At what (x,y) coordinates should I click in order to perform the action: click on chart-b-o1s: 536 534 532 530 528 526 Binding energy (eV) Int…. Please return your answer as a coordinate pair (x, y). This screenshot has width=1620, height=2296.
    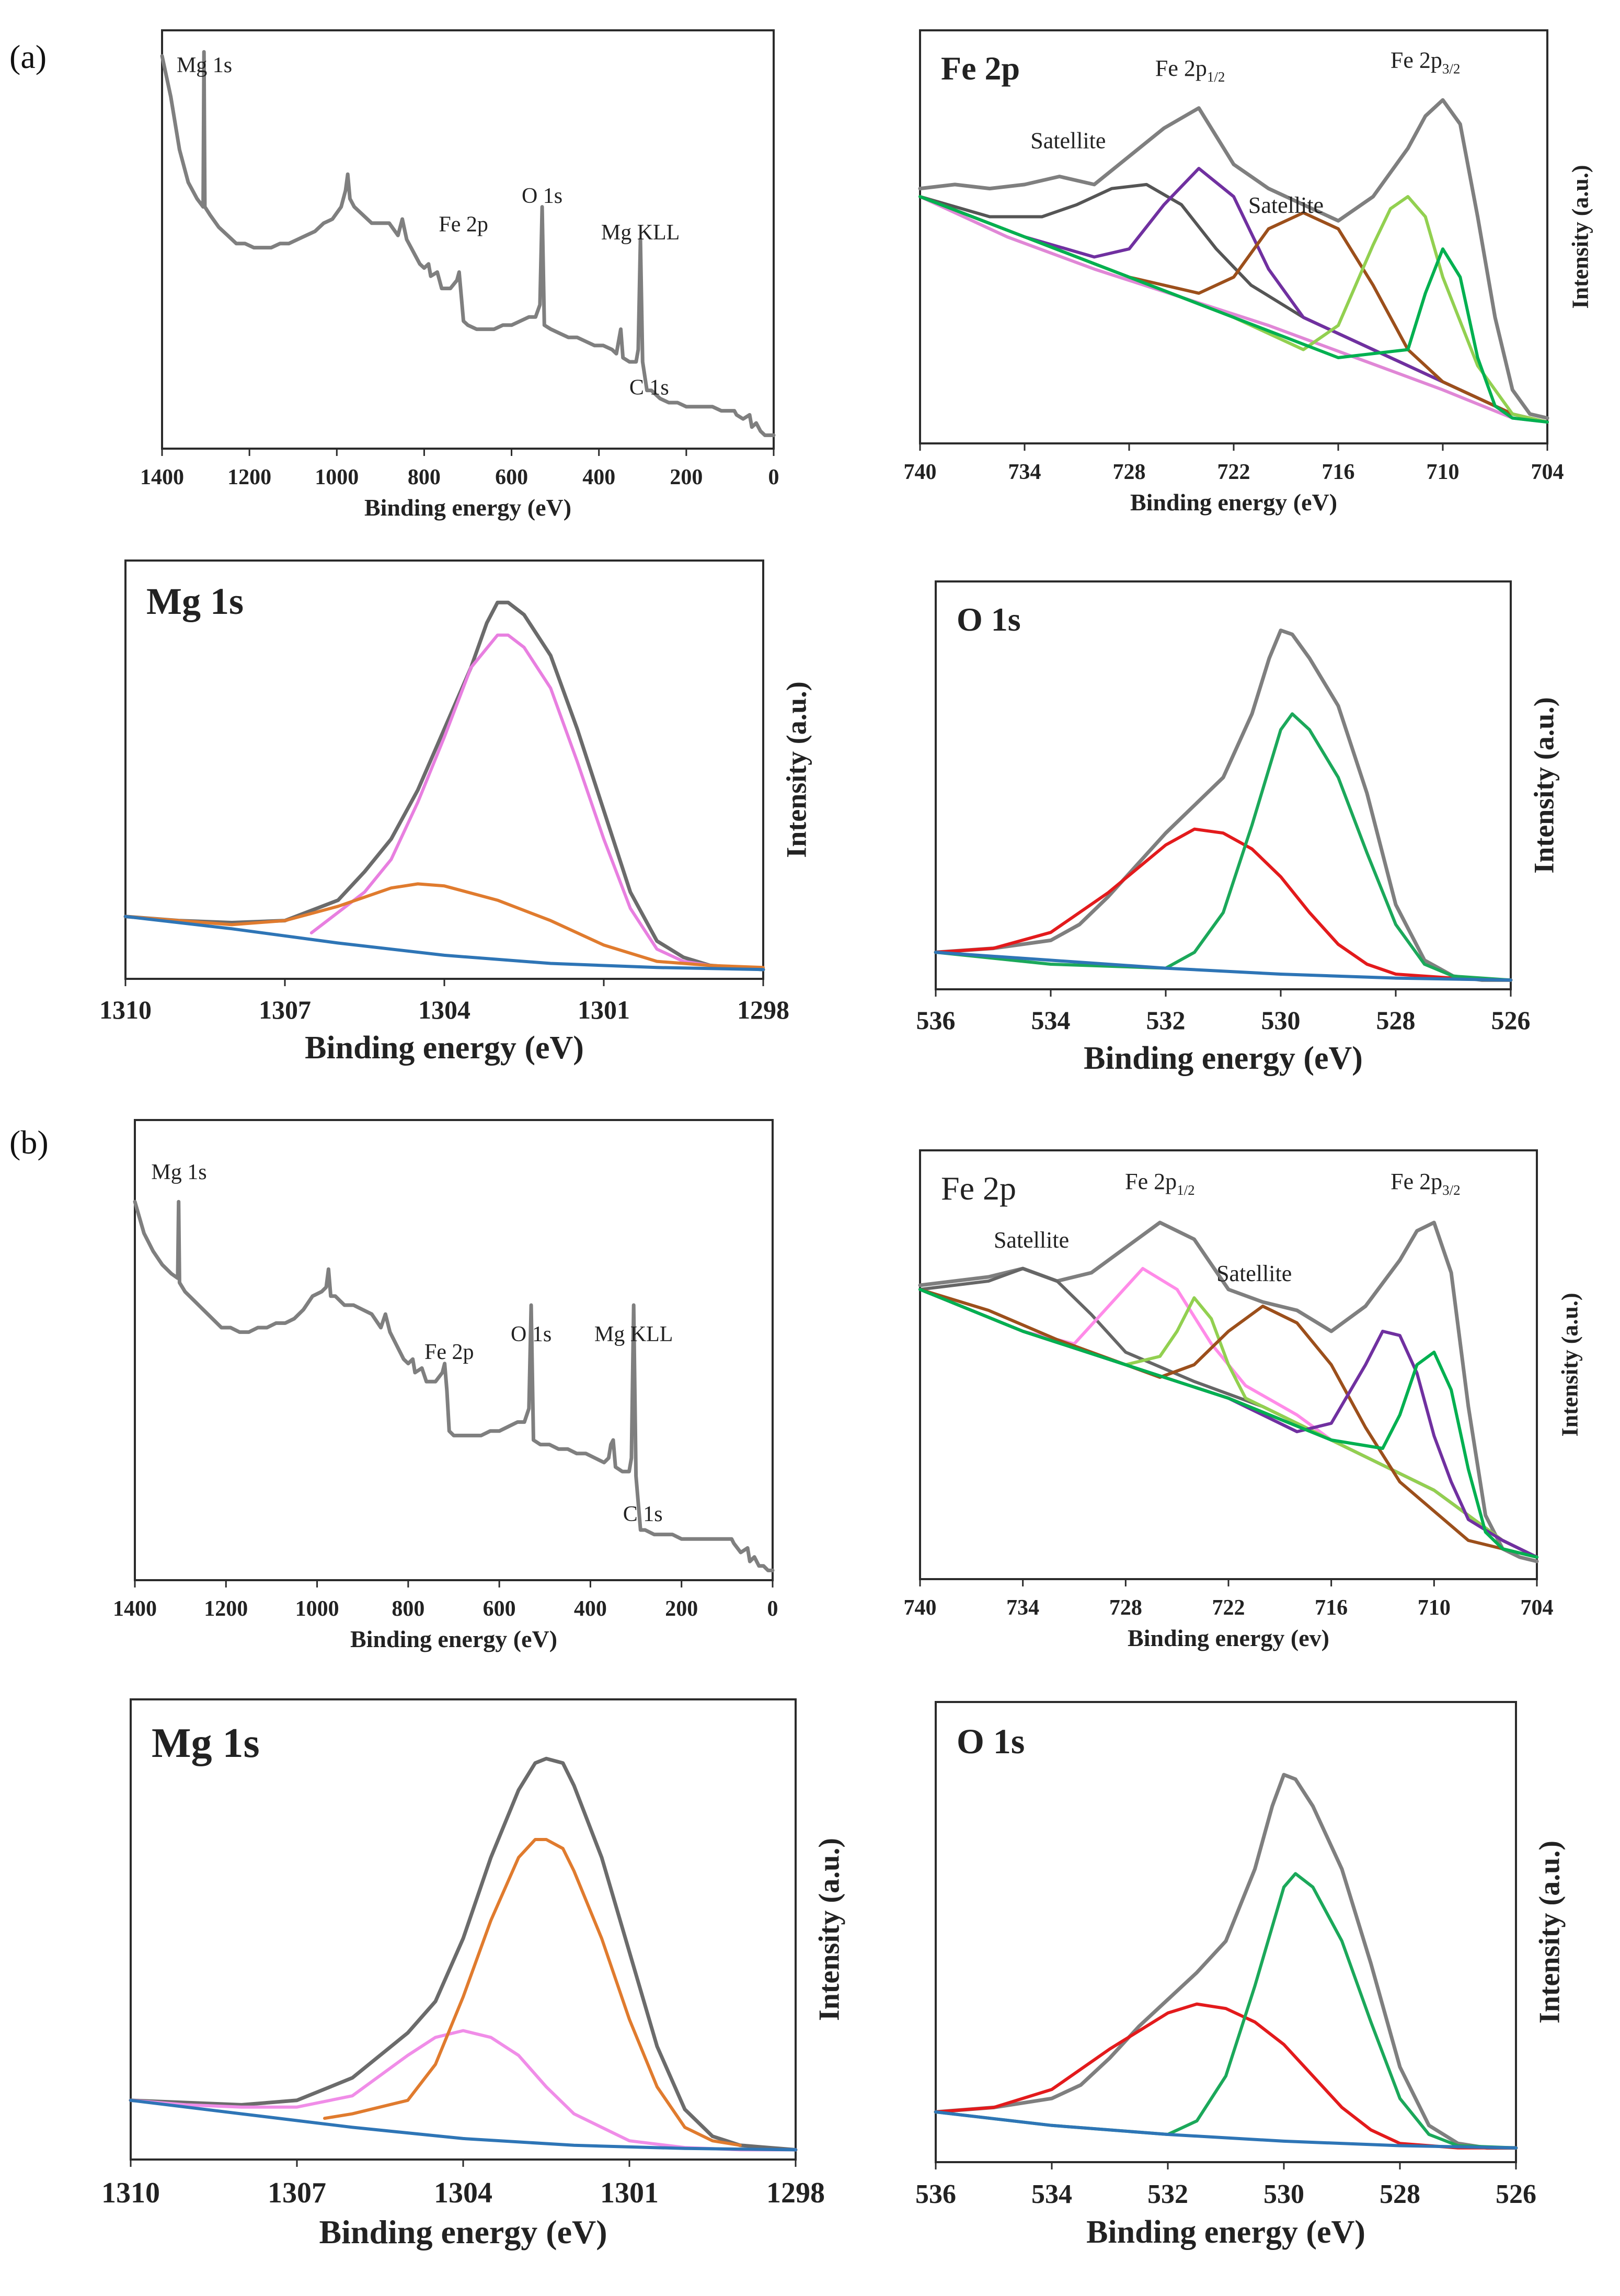
    Looking at the image, I should click on (1240, 1975).